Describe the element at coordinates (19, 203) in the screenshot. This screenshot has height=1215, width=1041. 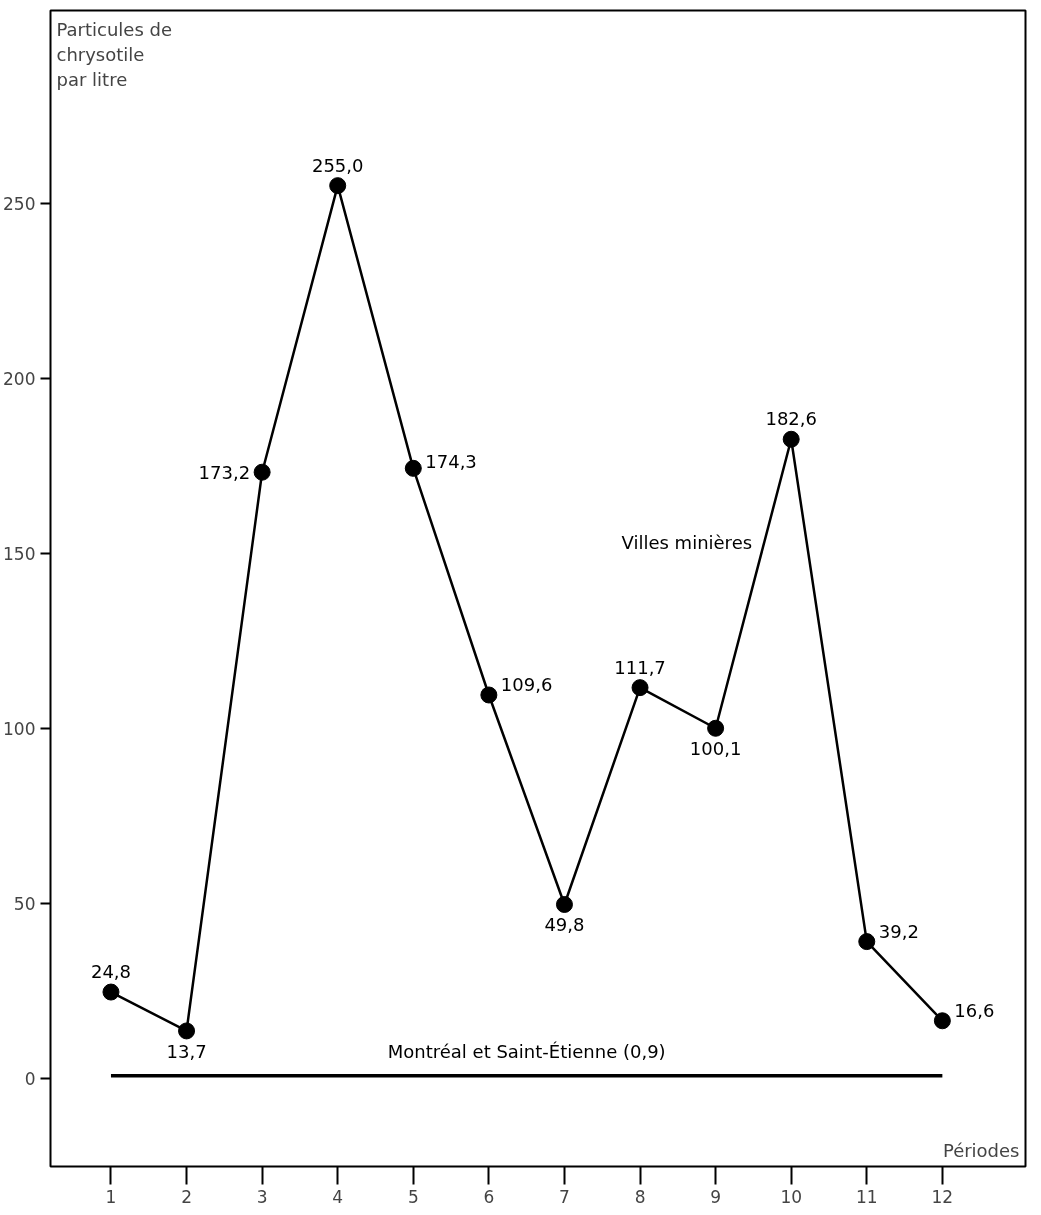
I see `y-tick-label: 250` at that location.